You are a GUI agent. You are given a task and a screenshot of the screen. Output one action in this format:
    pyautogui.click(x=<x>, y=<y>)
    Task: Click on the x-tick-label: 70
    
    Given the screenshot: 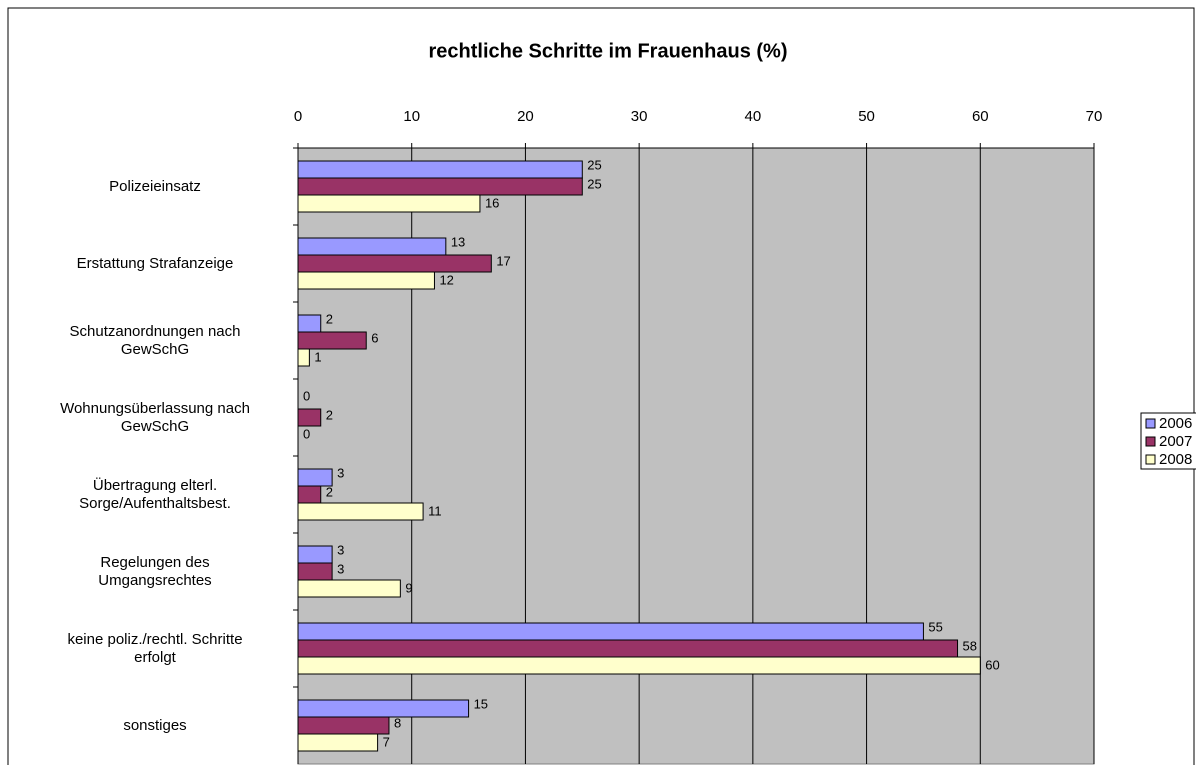 What is the action you would take?
    pyautogui.click(x=1094, y=116)
    